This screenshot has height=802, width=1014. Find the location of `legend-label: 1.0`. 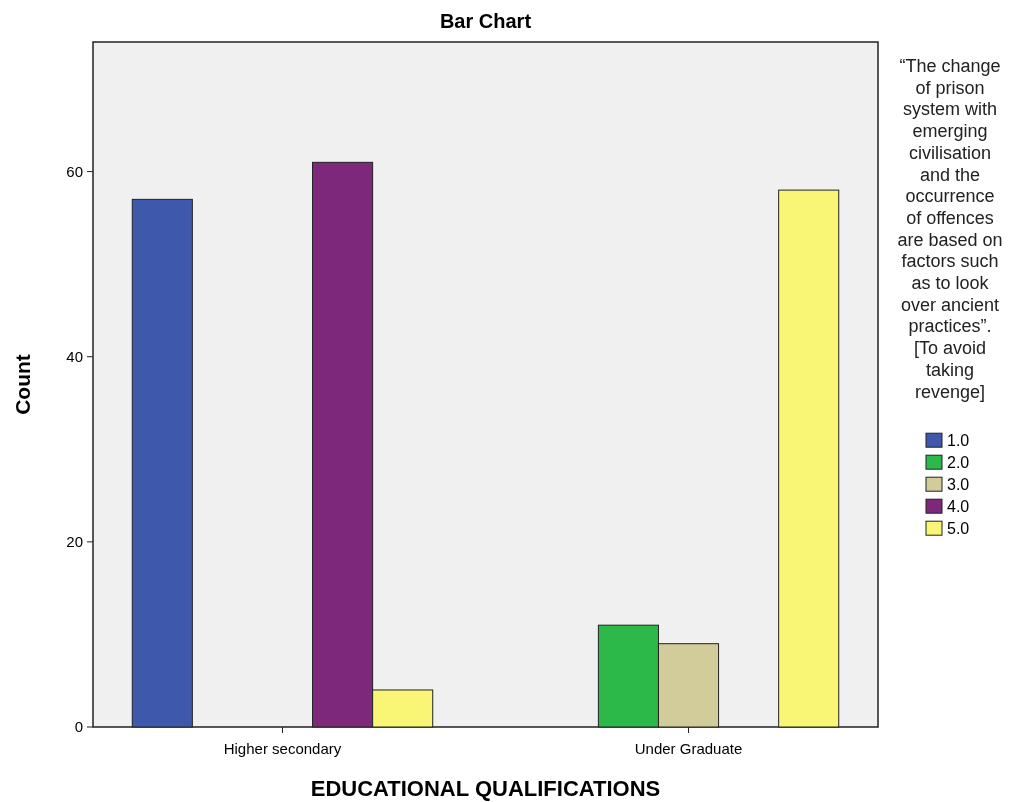

legend-label: 1.0 is located at coordinates (958, 440).